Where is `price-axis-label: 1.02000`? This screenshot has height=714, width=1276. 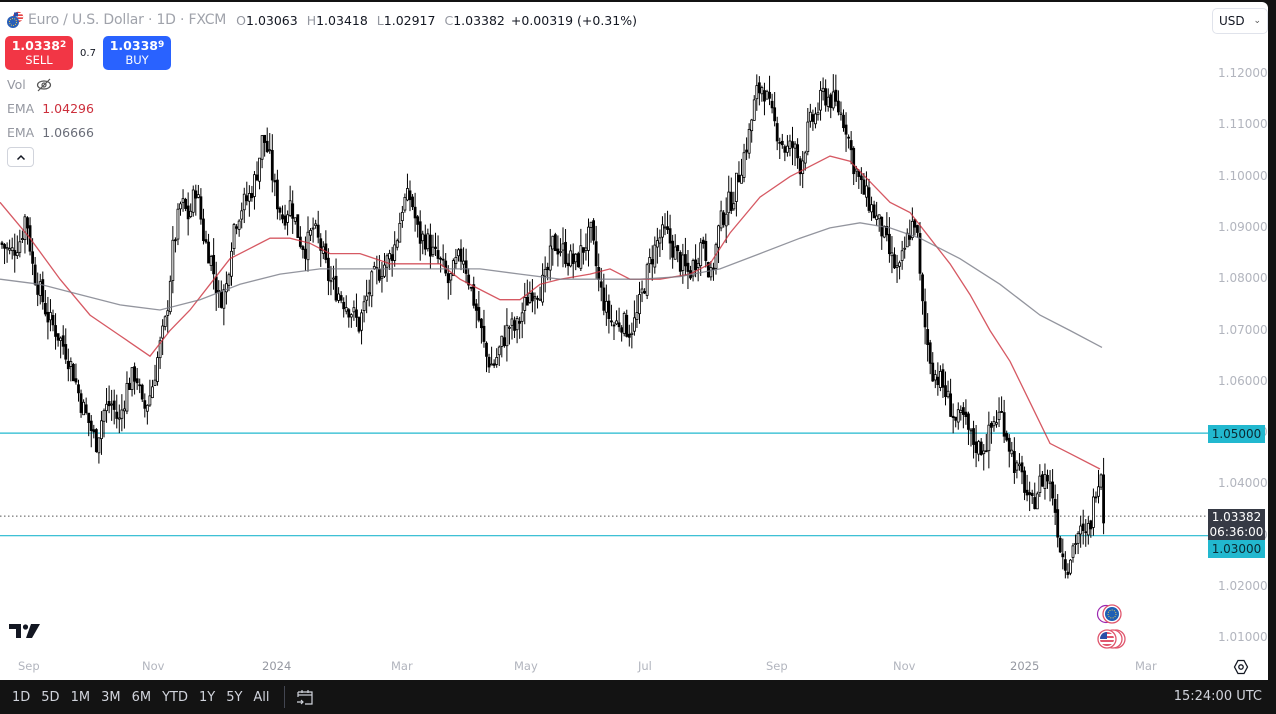 price-axis-label: 1.02000 is located at coordinates (1243, 586).